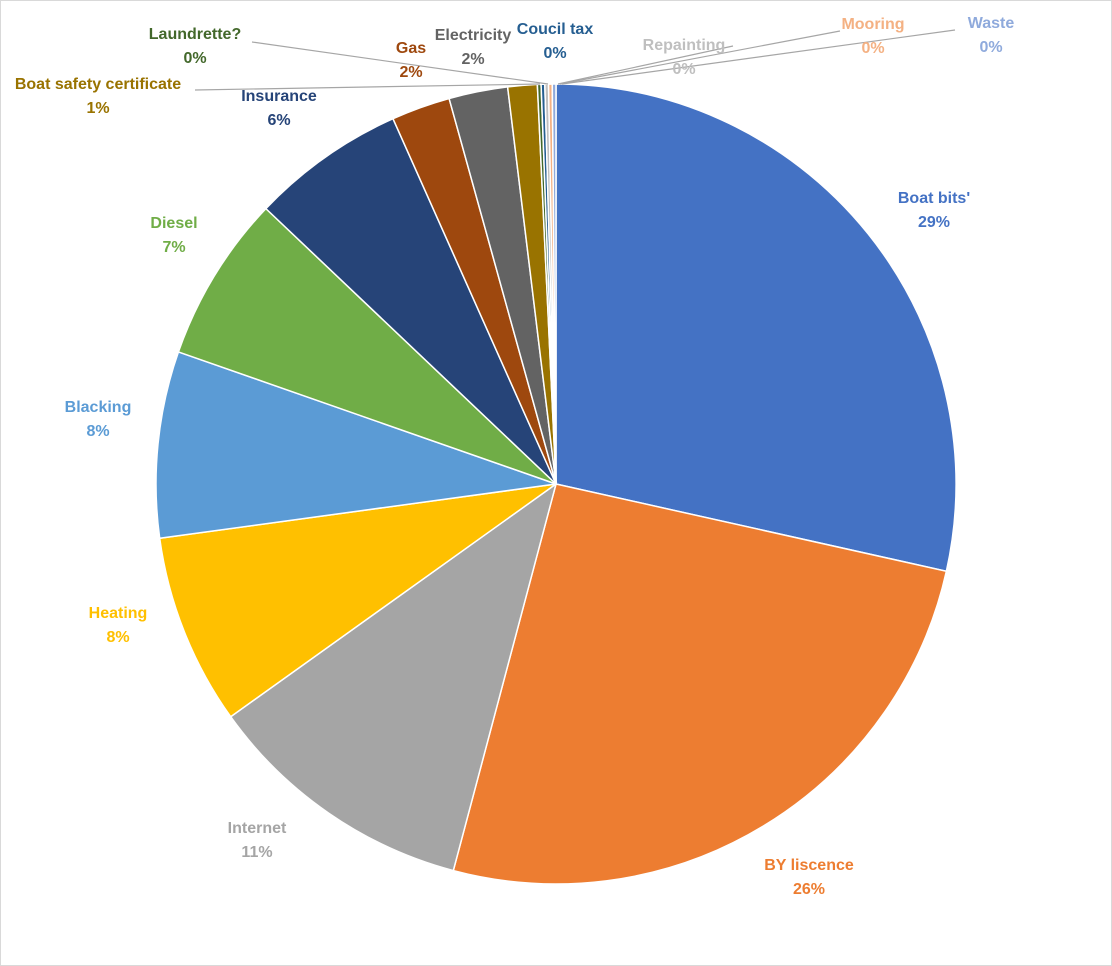 The width and height of the screenshot is (1112, 966). I want to click on pie-slice-heating, so click(357, 600).